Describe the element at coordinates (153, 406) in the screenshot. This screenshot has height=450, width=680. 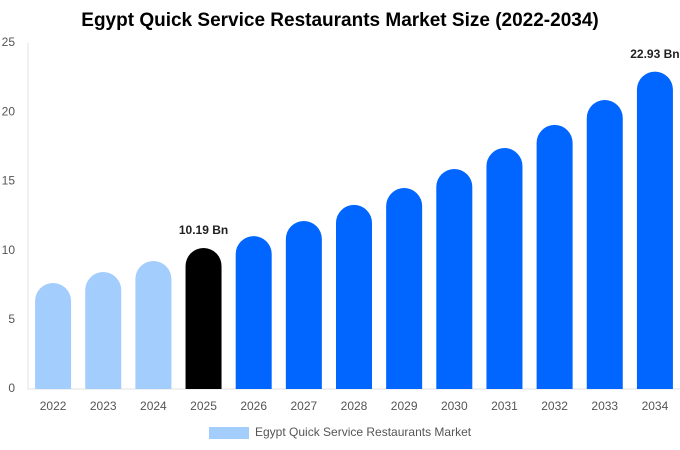
I see `x-tick-label: 2024` at that location.